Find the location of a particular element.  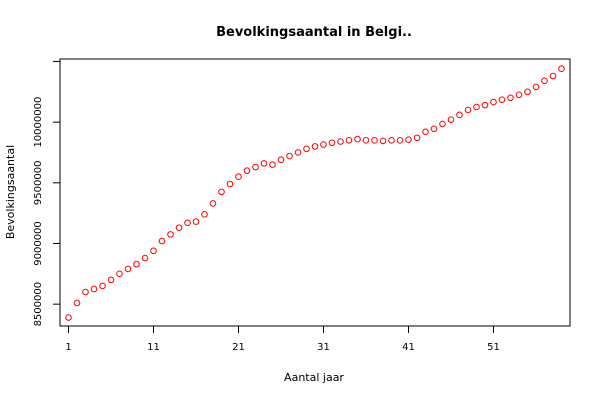

x-tick-label: 31 is located at coordinates (323, 347).